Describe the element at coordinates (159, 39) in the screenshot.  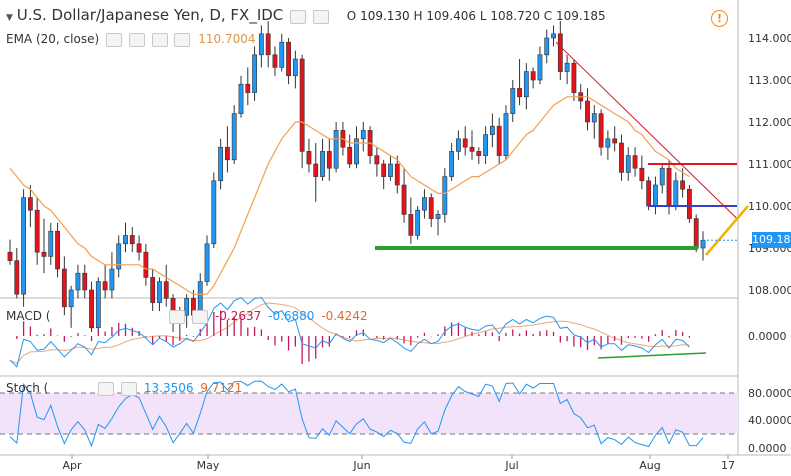
I see `ema-remove-icon` at that location.